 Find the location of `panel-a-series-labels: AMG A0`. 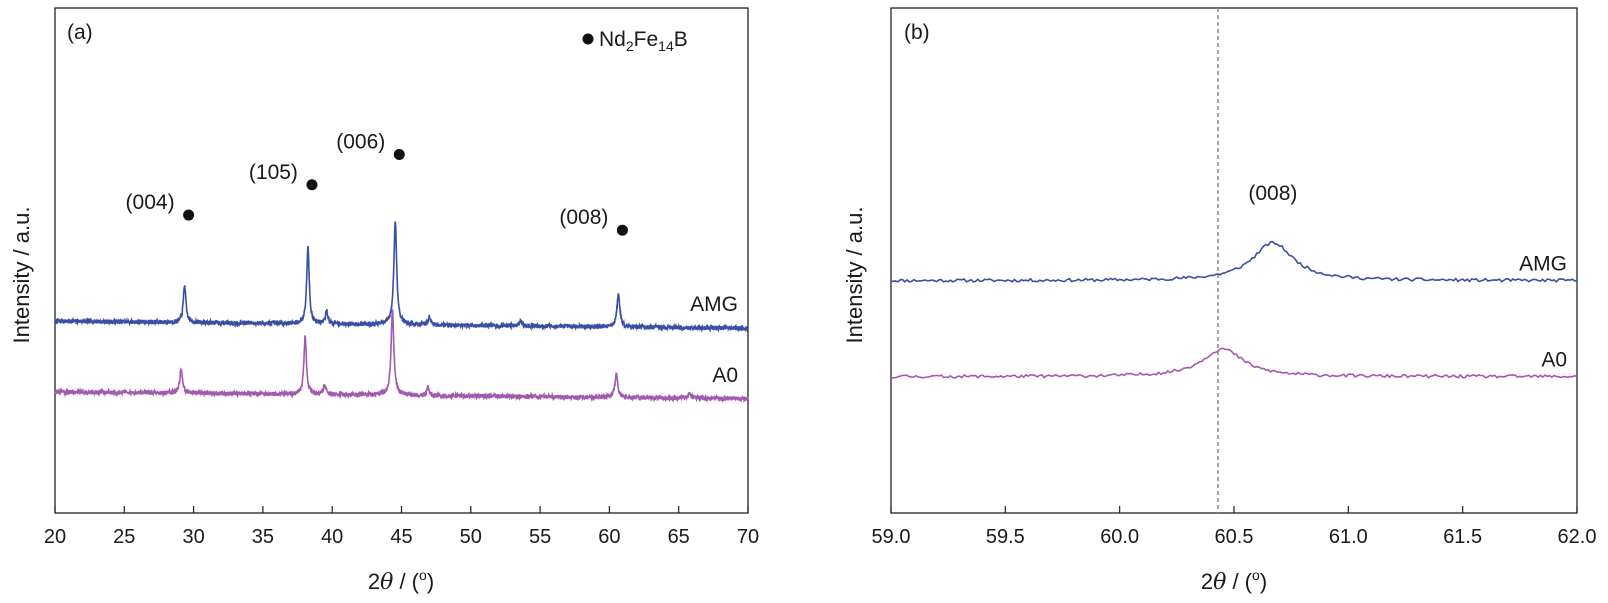

panel-a-series-labels: AMG A0 is located at coordinates (714, 340).